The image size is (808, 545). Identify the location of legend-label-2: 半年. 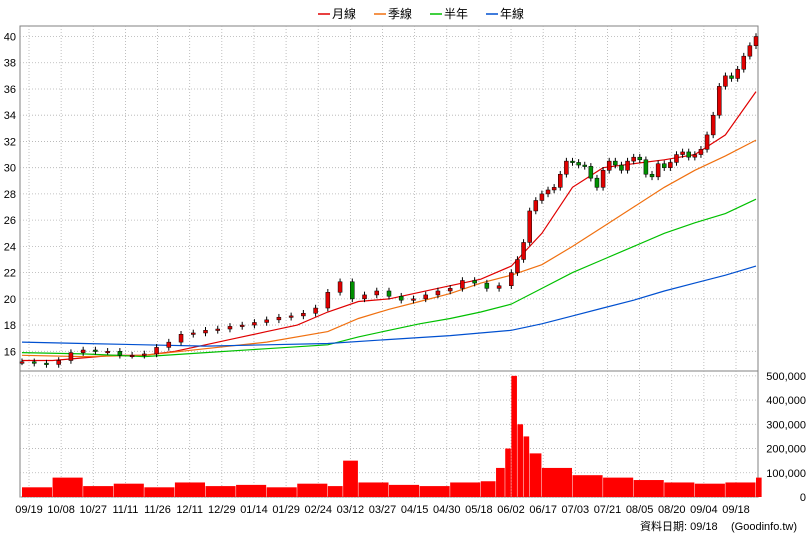
(456, 14).